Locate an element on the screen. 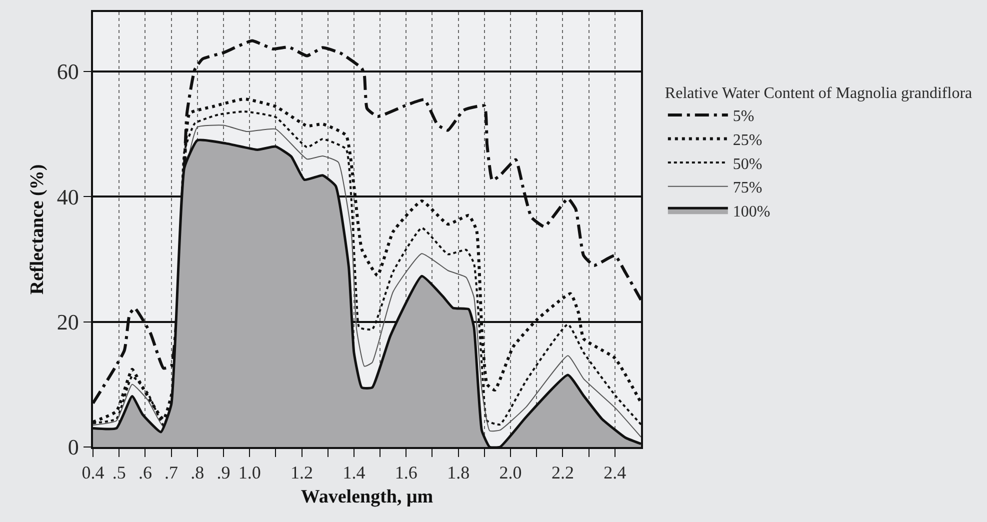 This screenshot has height=522, width=987. y-tick-label: 60 is located at coordinates (67, 71).